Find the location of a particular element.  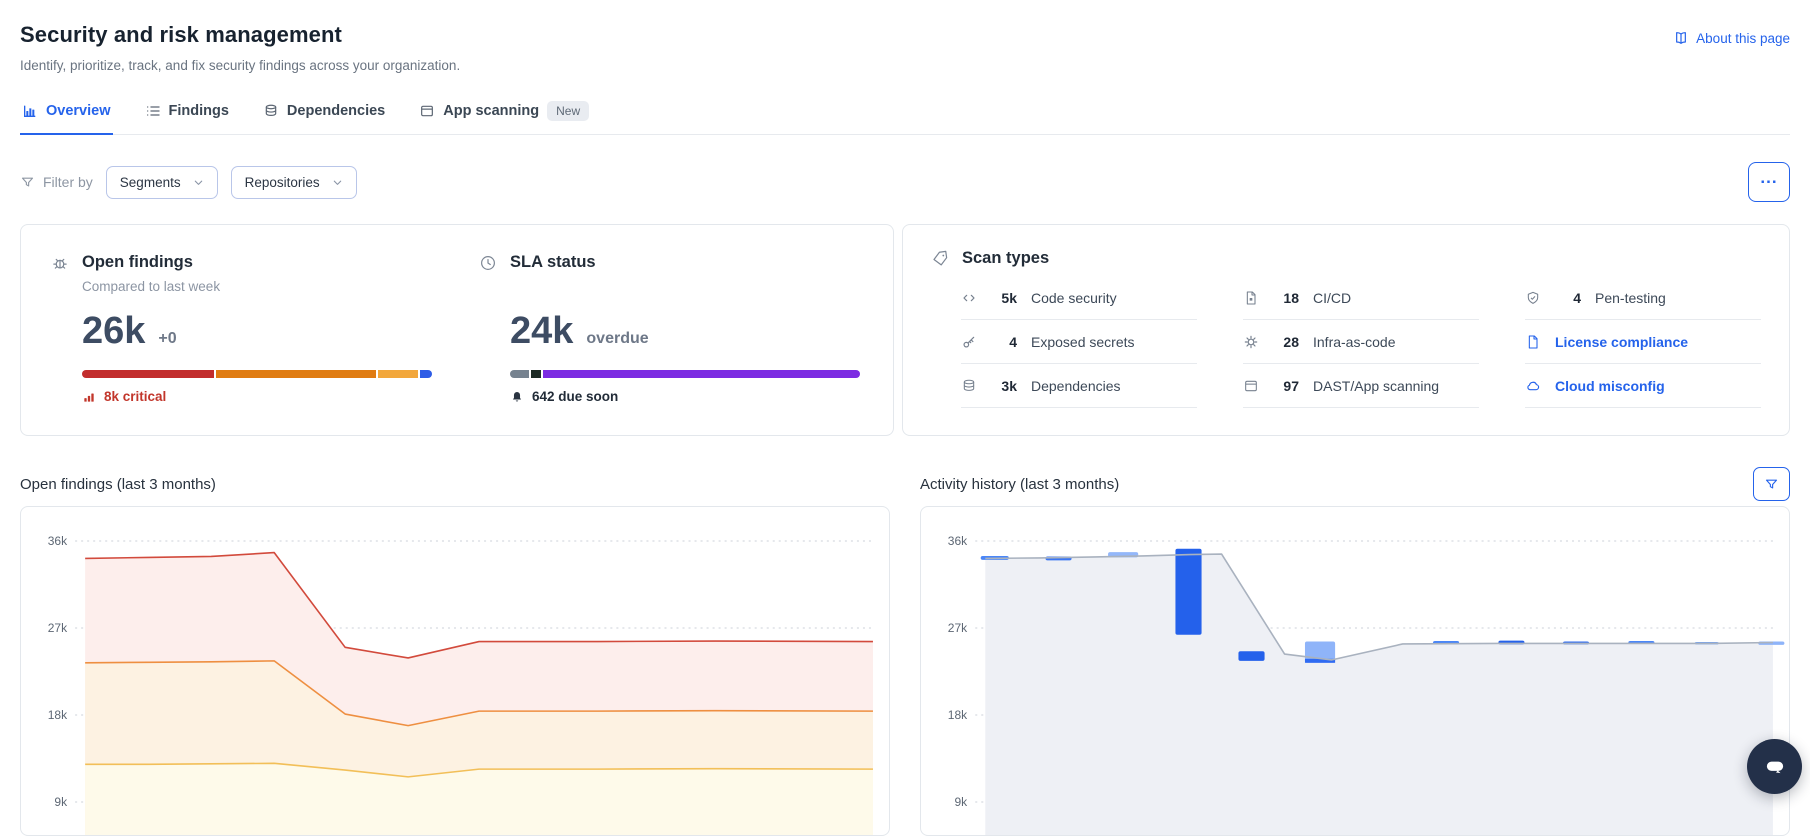

scan-item-pen-testing: 4 Pen-testing is located at coordinates (1643, 298).